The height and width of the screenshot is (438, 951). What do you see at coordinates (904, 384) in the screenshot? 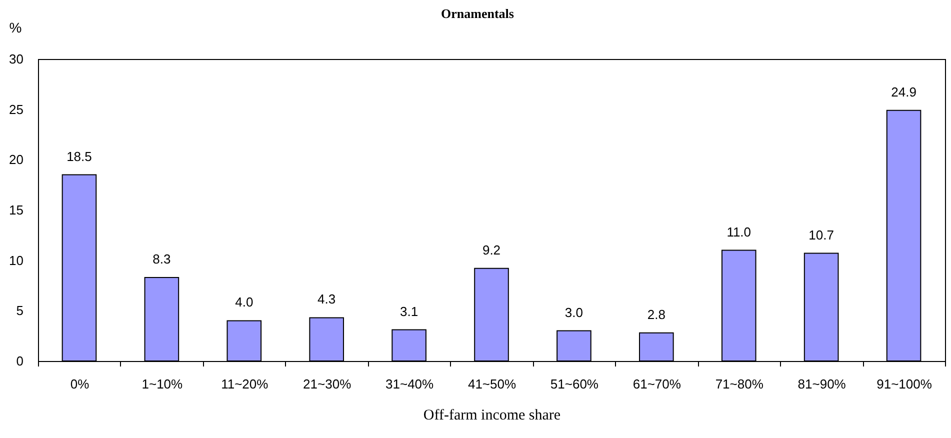
I see `x-tick-label: 91~100%` at bounding box center [904, 384].